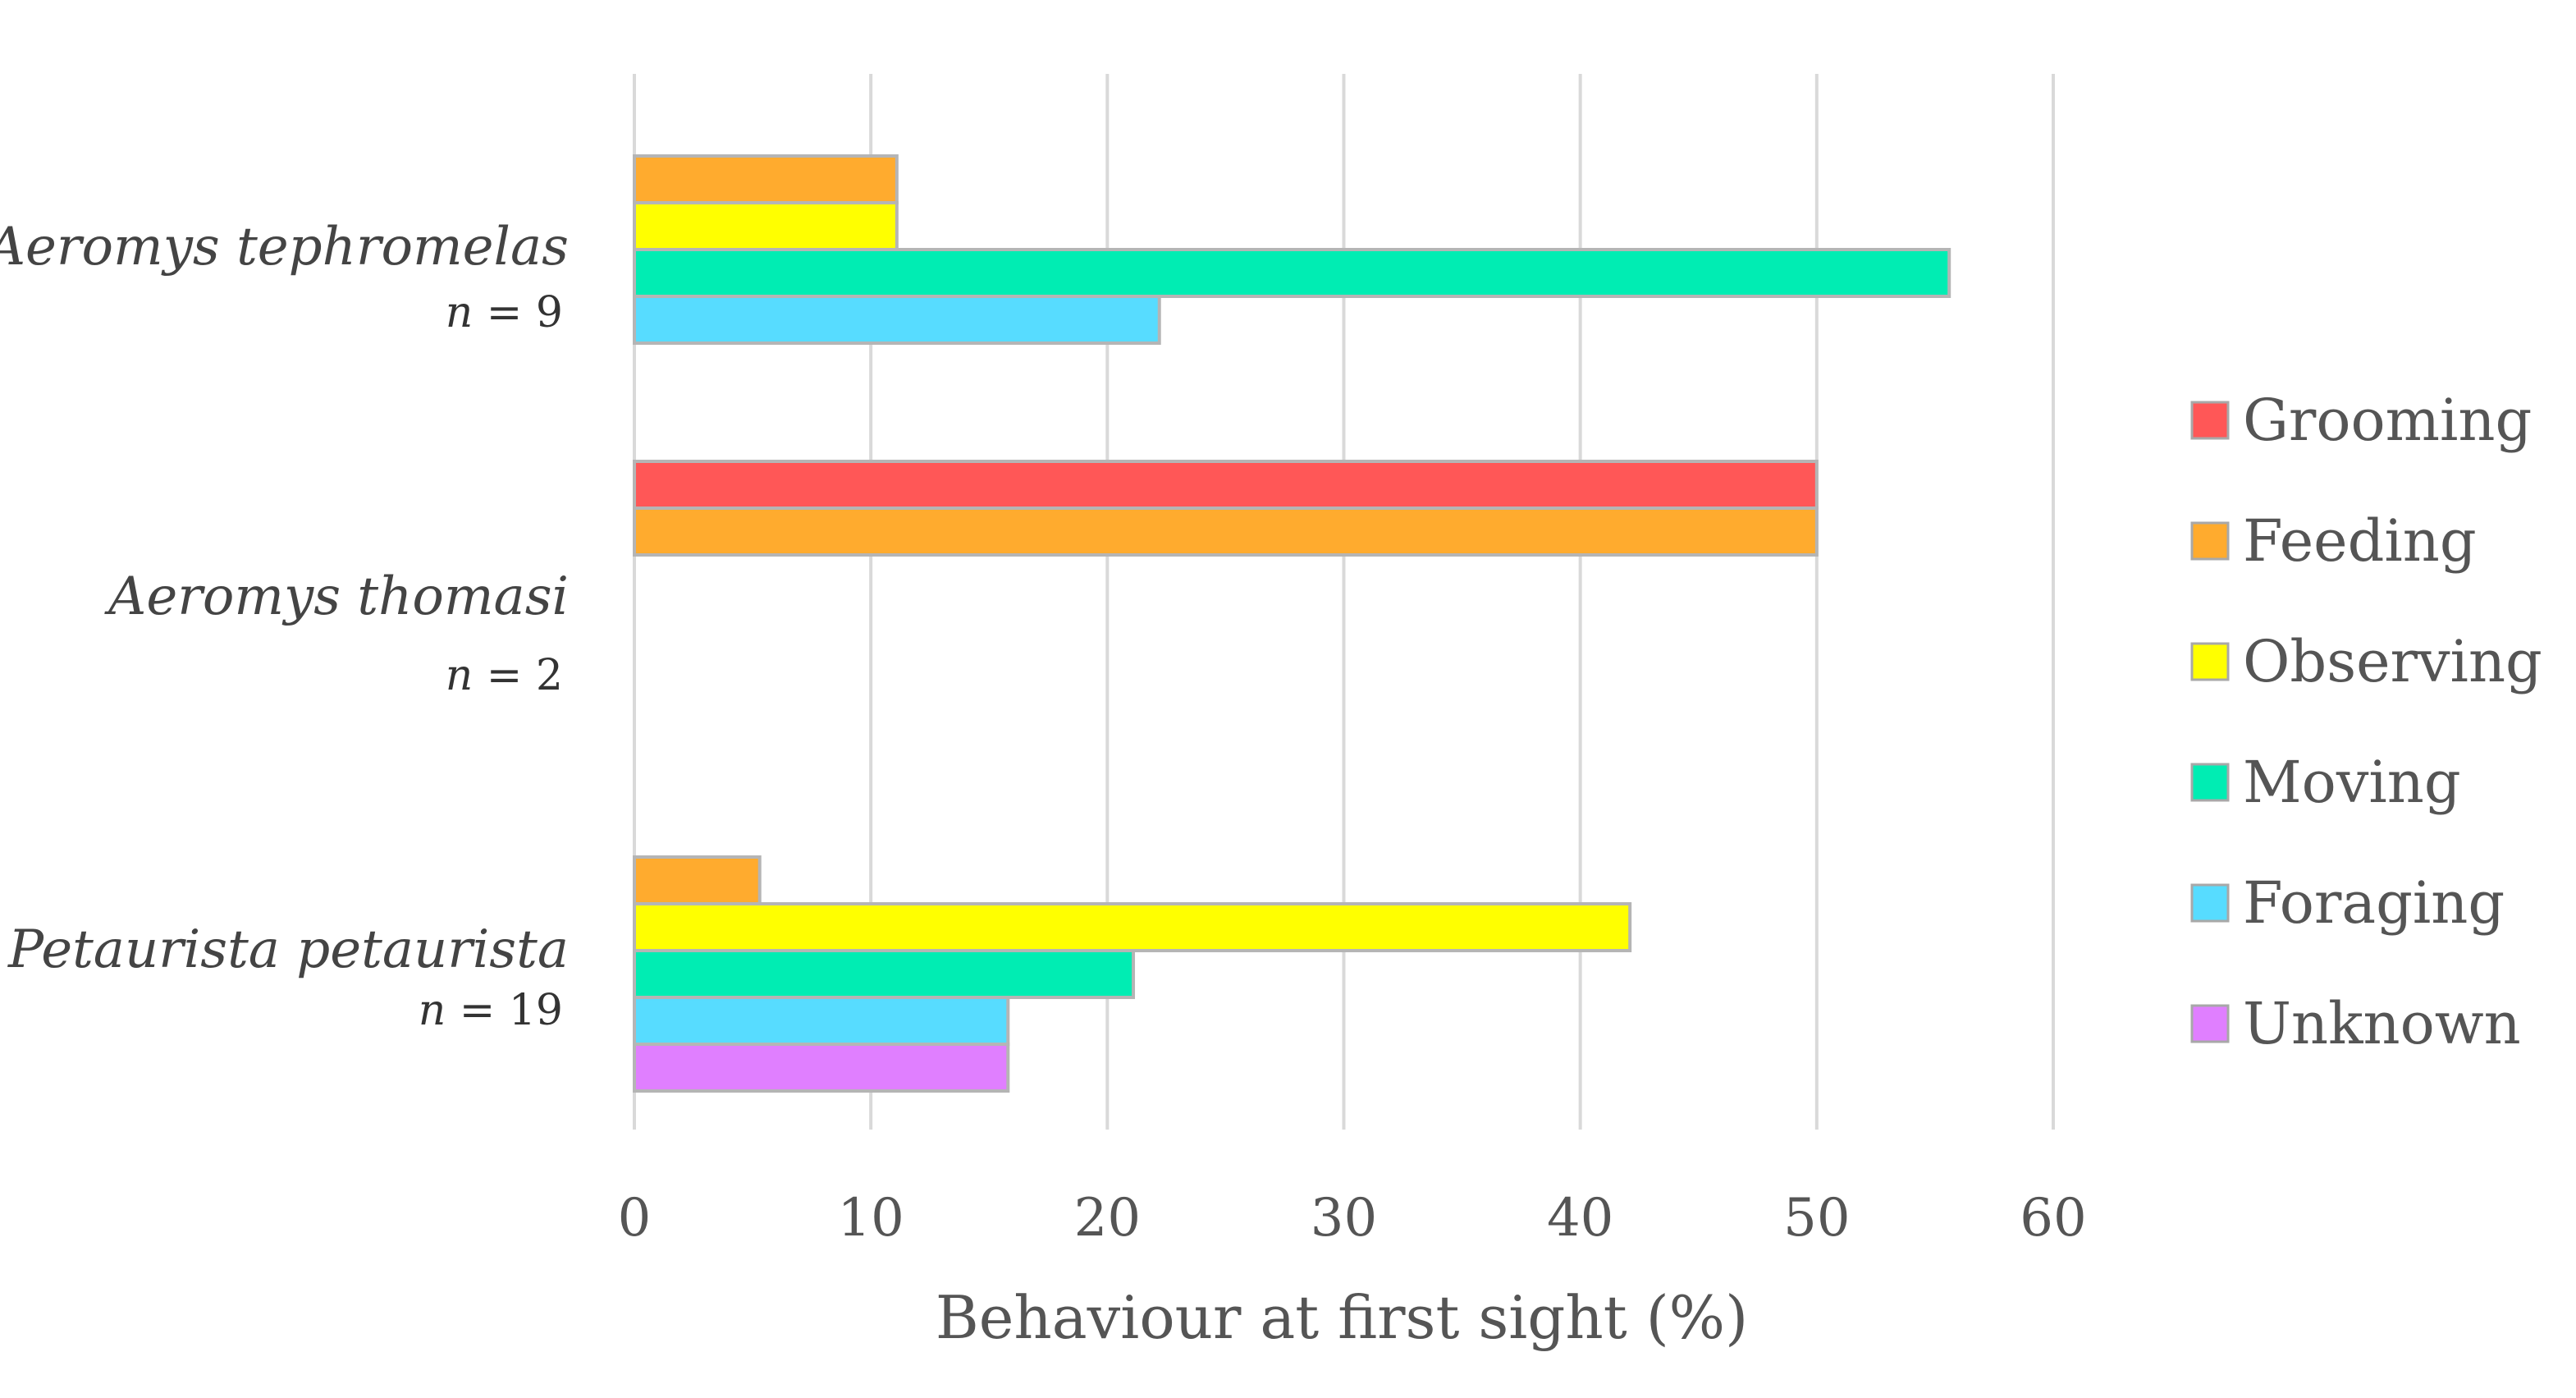 The image size is (2576, 1398). What do you see at coordinates (870, 1218) in the screenshot?
I see `x-tick-label: 10` at bounding box center [870, 1218].